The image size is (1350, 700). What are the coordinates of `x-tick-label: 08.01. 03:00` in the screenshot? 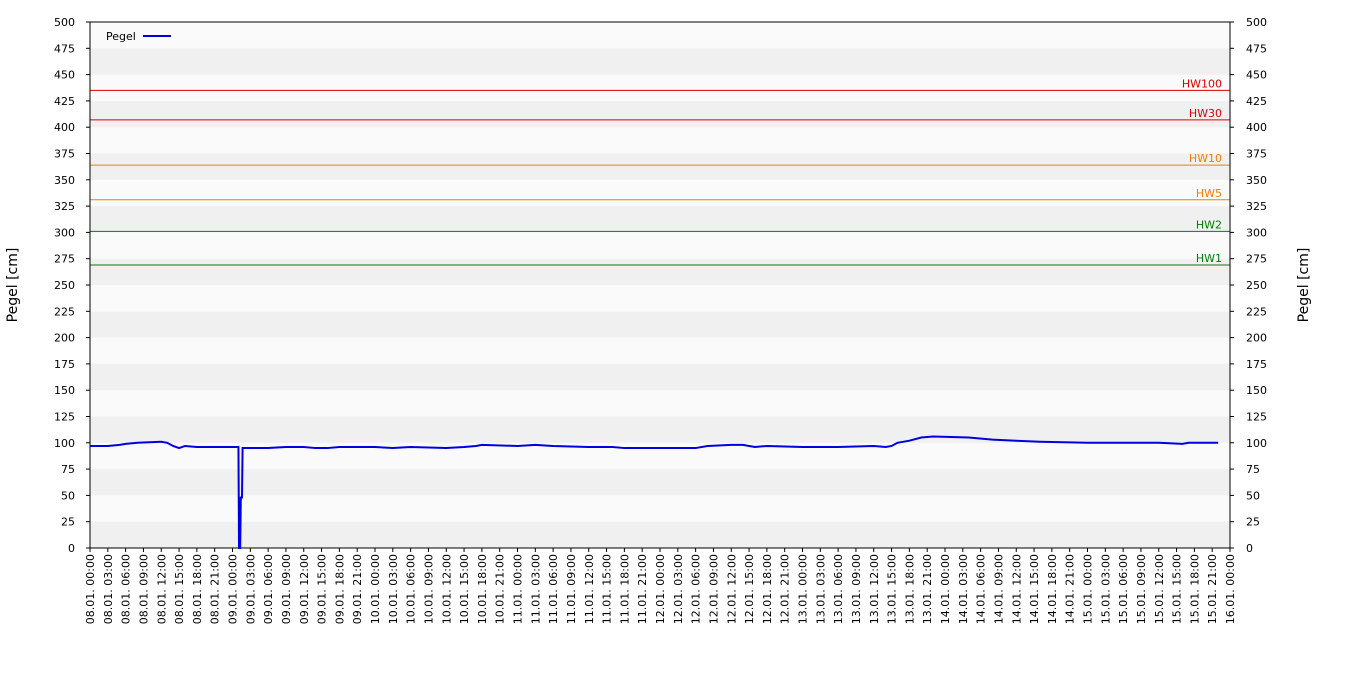 It's located at (108, 589).